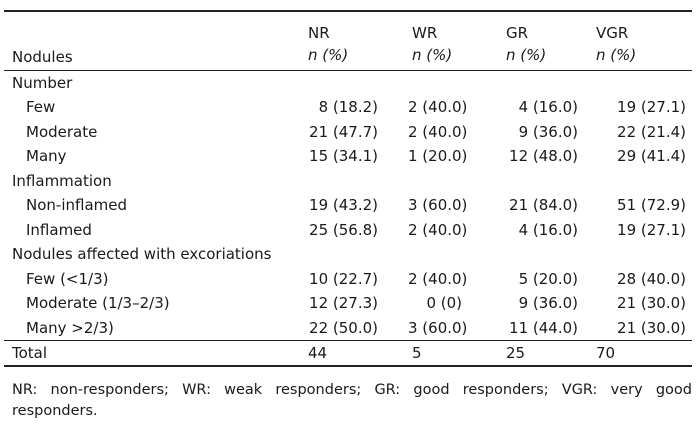 The image size is (700, 429). Describe the element at coordinates (543, 327) in the screenshot. I see `cell-gr: 11 (44.0)` at that location.